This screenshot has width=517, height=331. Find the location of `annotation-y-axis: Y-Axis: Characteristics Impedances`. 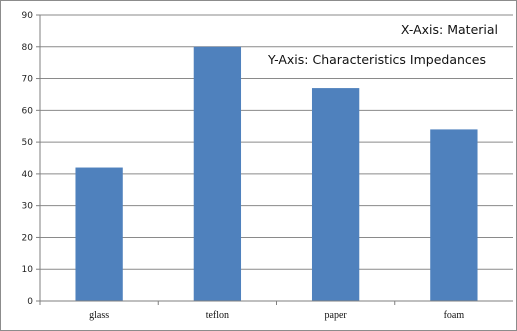

annotation-y-axis: Y-Axis: Characteristics Impedances is located at coordinates (376, 59).